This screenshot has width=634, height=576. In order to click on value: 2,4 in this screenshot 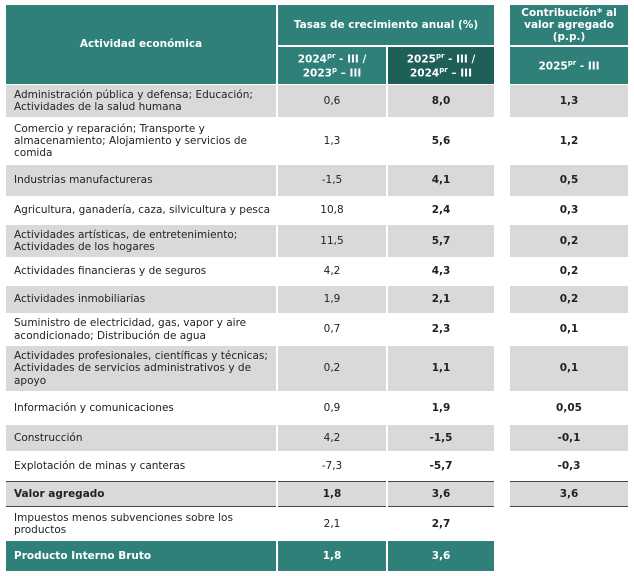, I will do `click(441, 210)`.